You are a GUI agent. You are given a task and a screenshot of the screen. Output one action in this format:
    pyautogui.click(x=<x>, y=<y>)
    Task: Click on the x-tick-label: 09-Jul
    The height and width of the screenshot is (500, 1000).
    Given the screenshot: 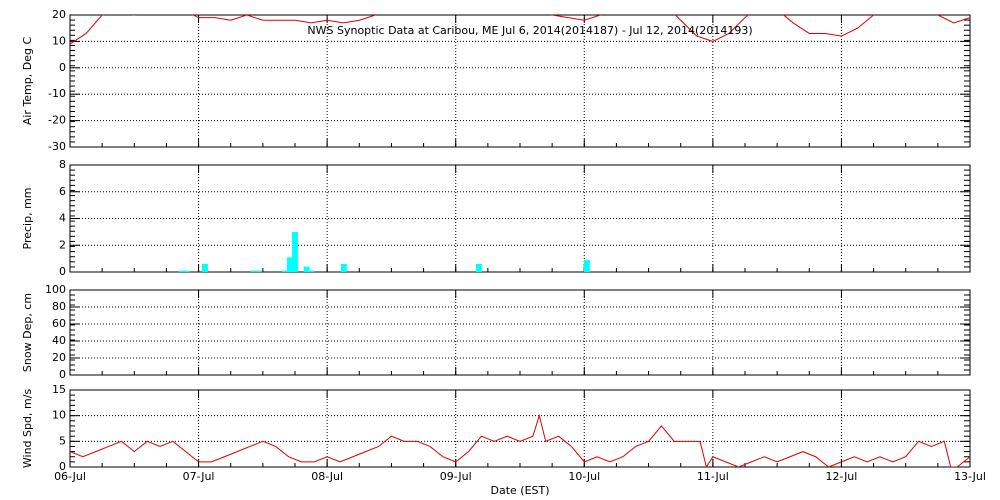 What is the action you would take?
    pyautogui.click(x=456, y=476)
    